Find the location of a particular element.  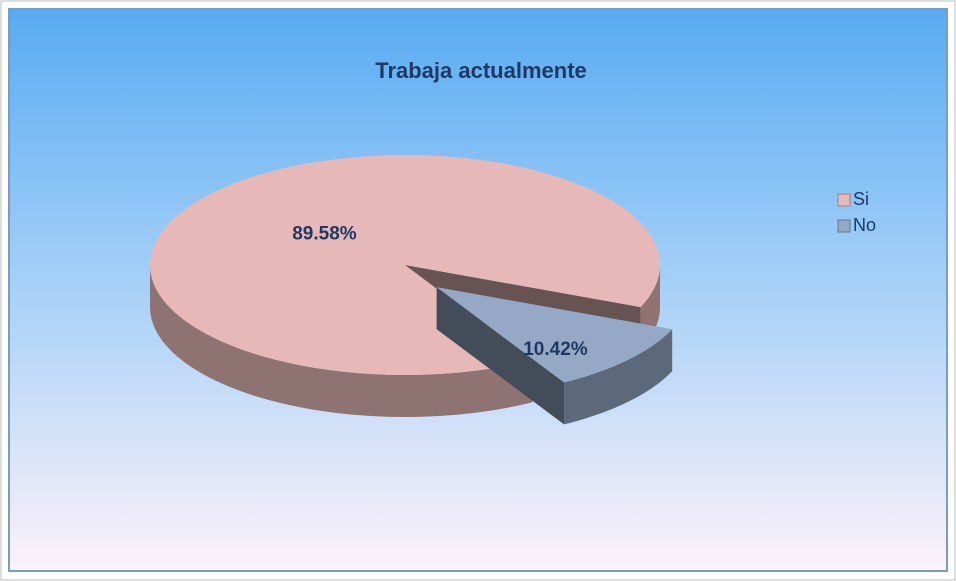

chart-title: Trabaja actualmente is located at coordinates (481, 70).